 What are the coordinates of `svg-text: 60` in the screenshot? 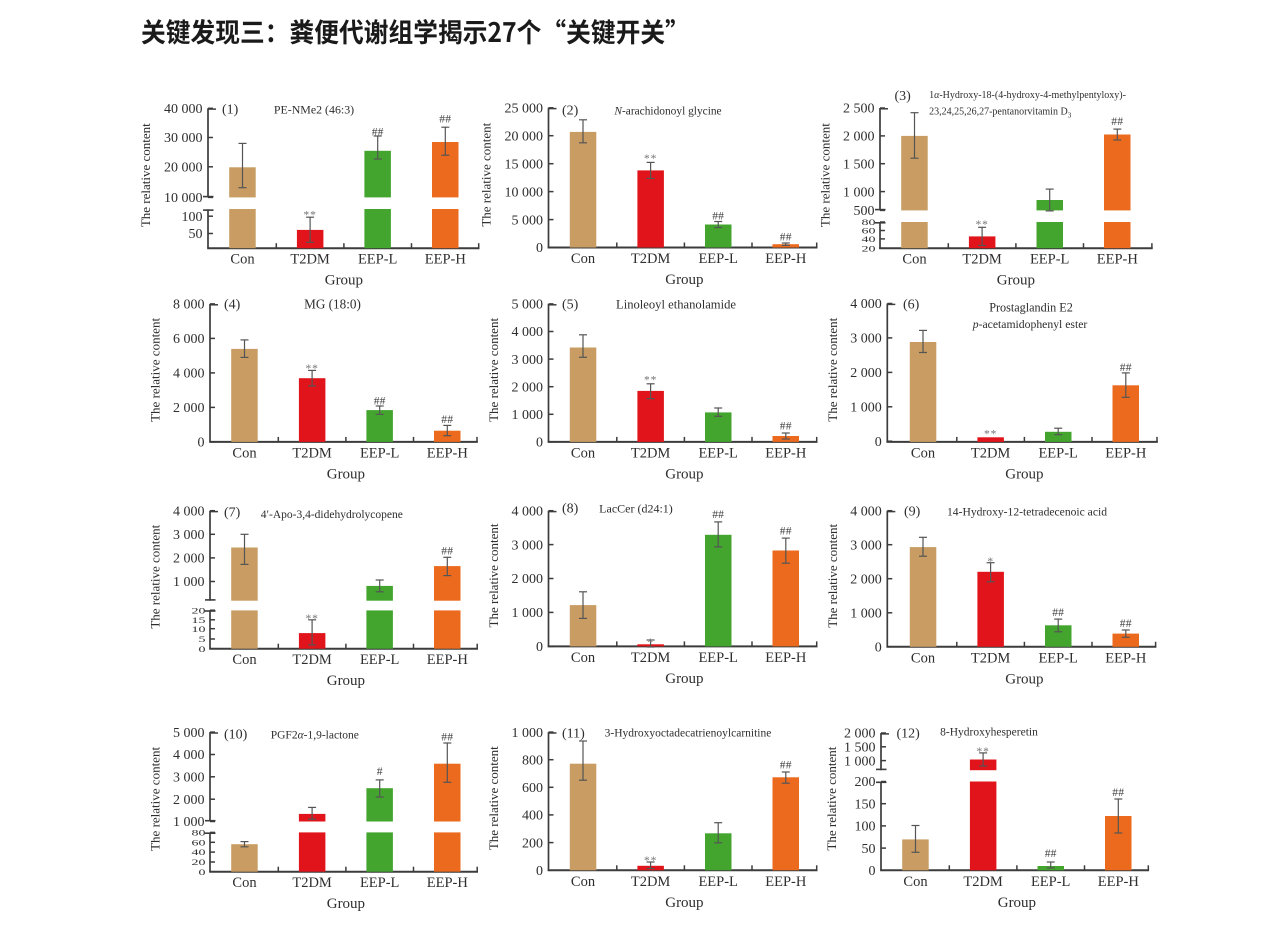 It's located at (869, 231).